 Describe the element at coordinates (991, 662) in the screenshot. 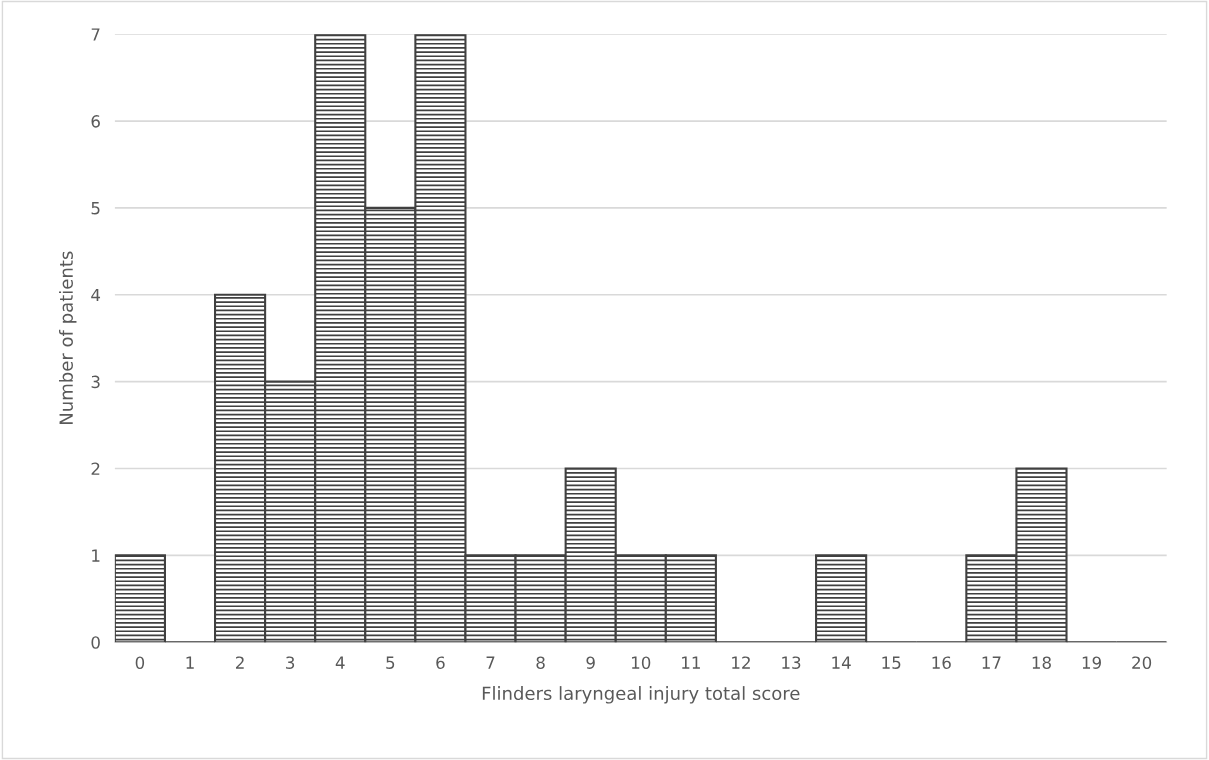

I see `x-tick-label: 17` at that location.